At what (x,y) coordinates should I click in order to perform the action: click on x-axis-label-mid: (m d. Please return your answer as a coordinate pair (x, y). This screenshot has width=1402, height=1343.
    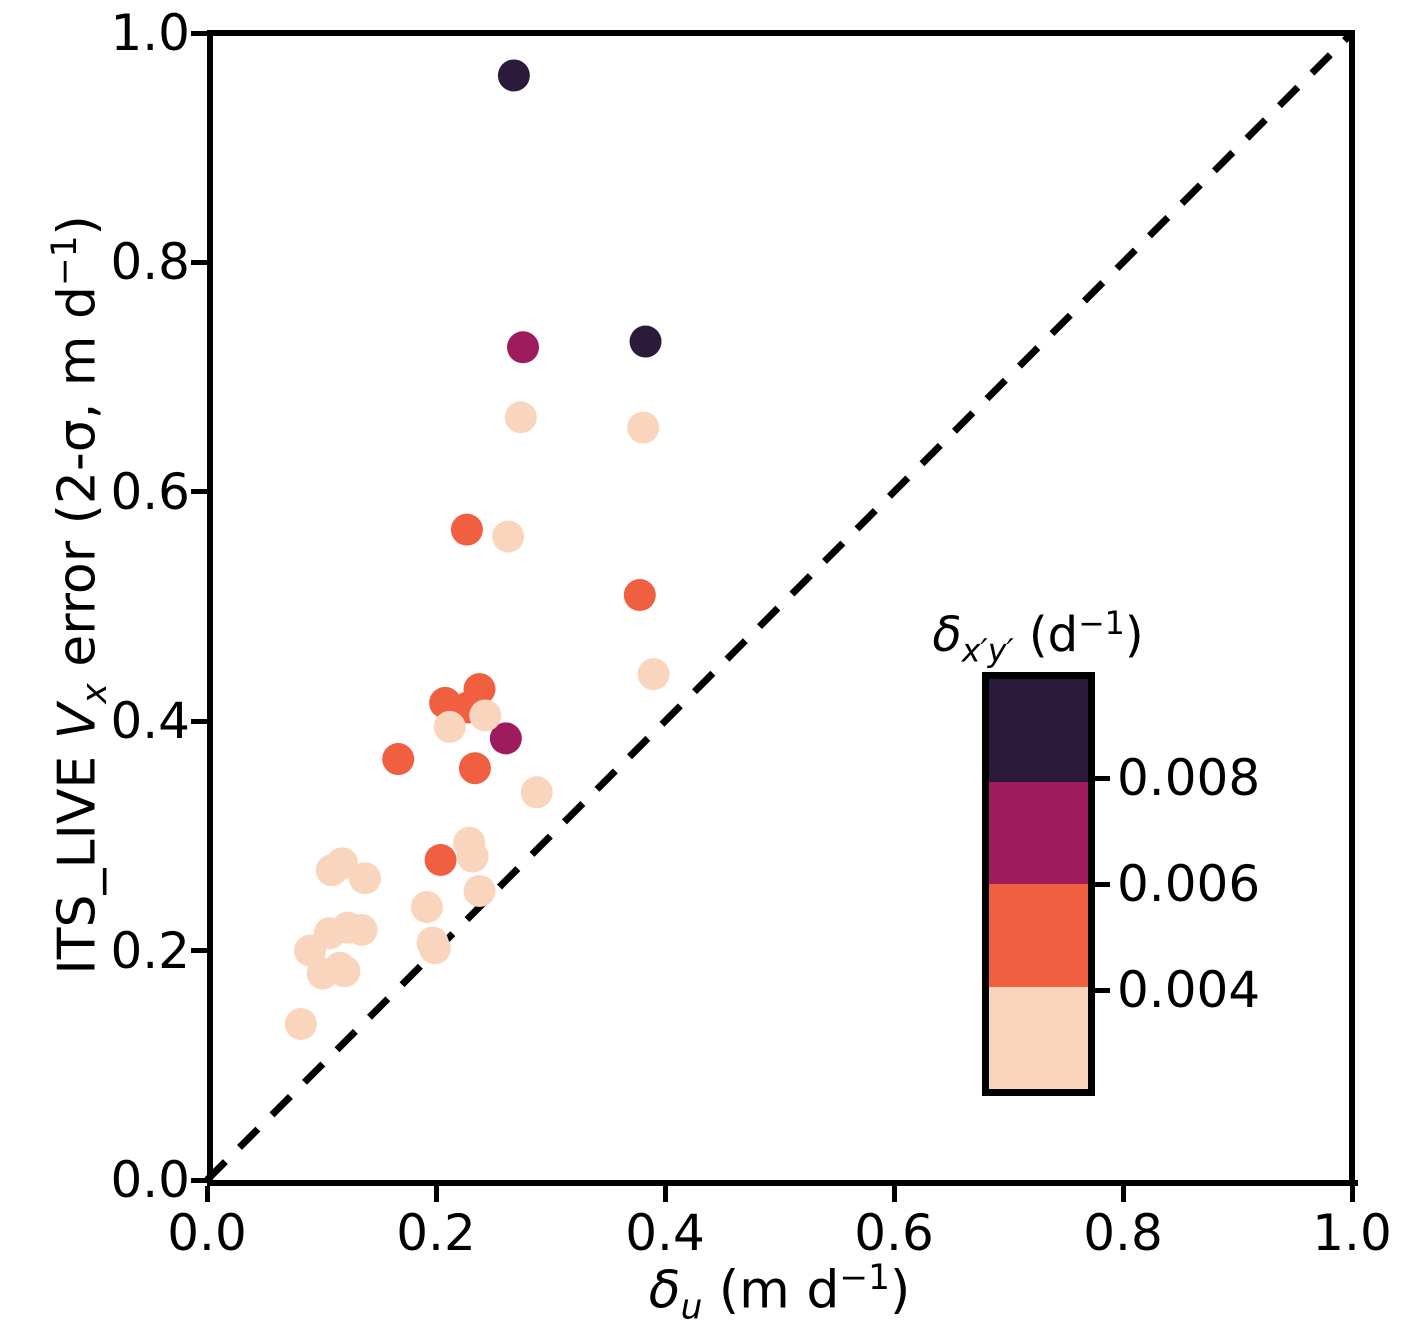
    Looking at the image, I should click on (771, 1290).